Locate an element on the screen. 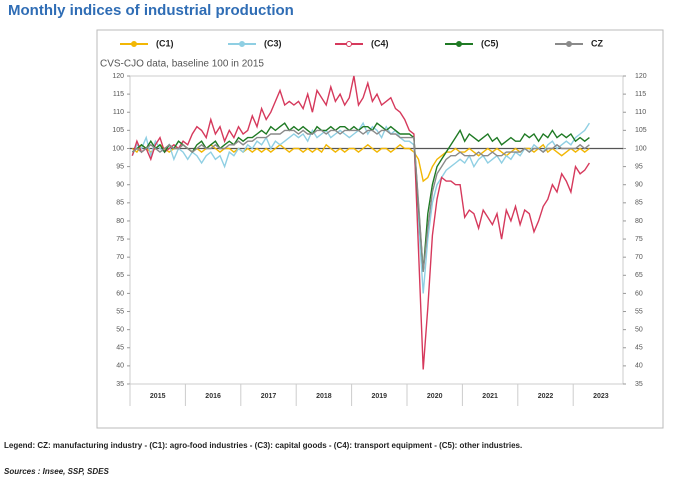 This screenshot has width=687, height=495. y2-tick-label: 50 is located at coordinates (639, 329).